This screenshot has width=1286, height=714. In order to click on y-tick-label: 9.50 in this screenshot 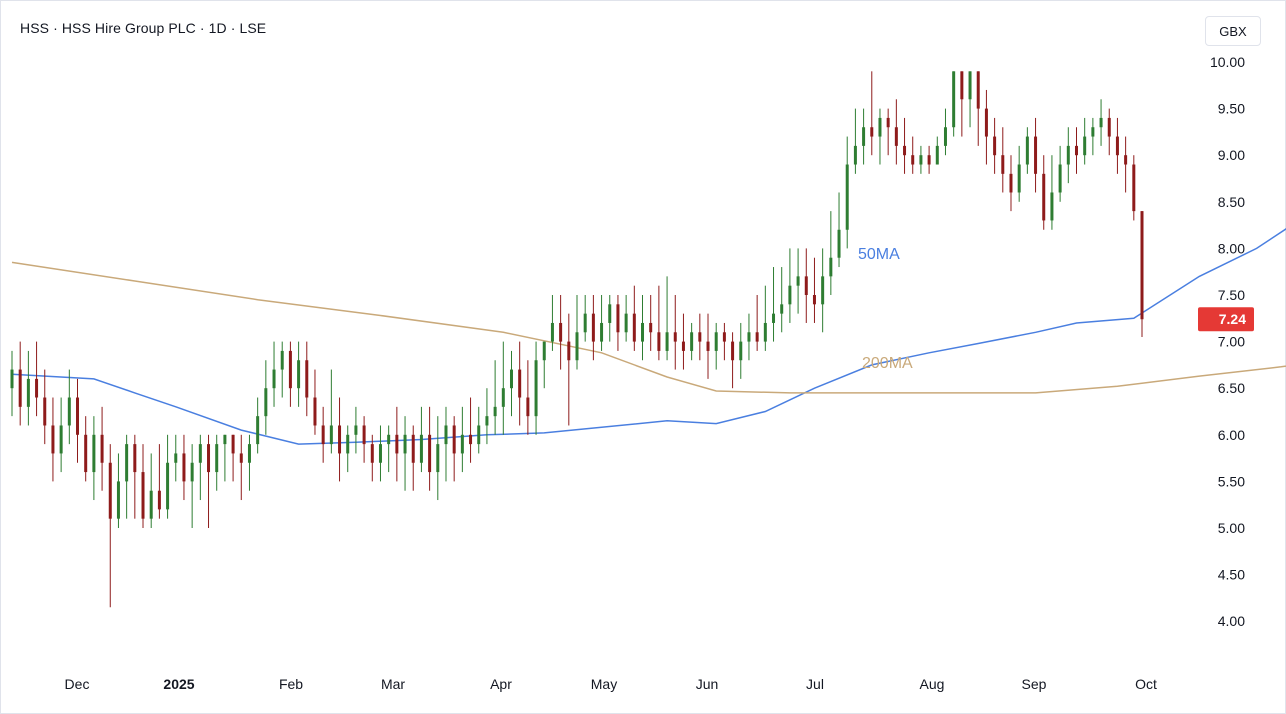, I will do `click(1231, 109)`.